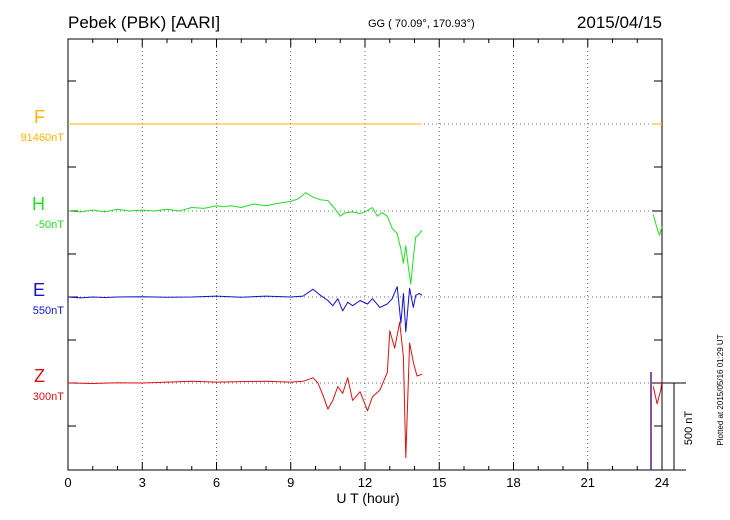 Image resolution: width=730 pixels, height=520 pixels. Describe the element at coordinates (245, 309) in the screenshot. I see `series-line-e` at that location.